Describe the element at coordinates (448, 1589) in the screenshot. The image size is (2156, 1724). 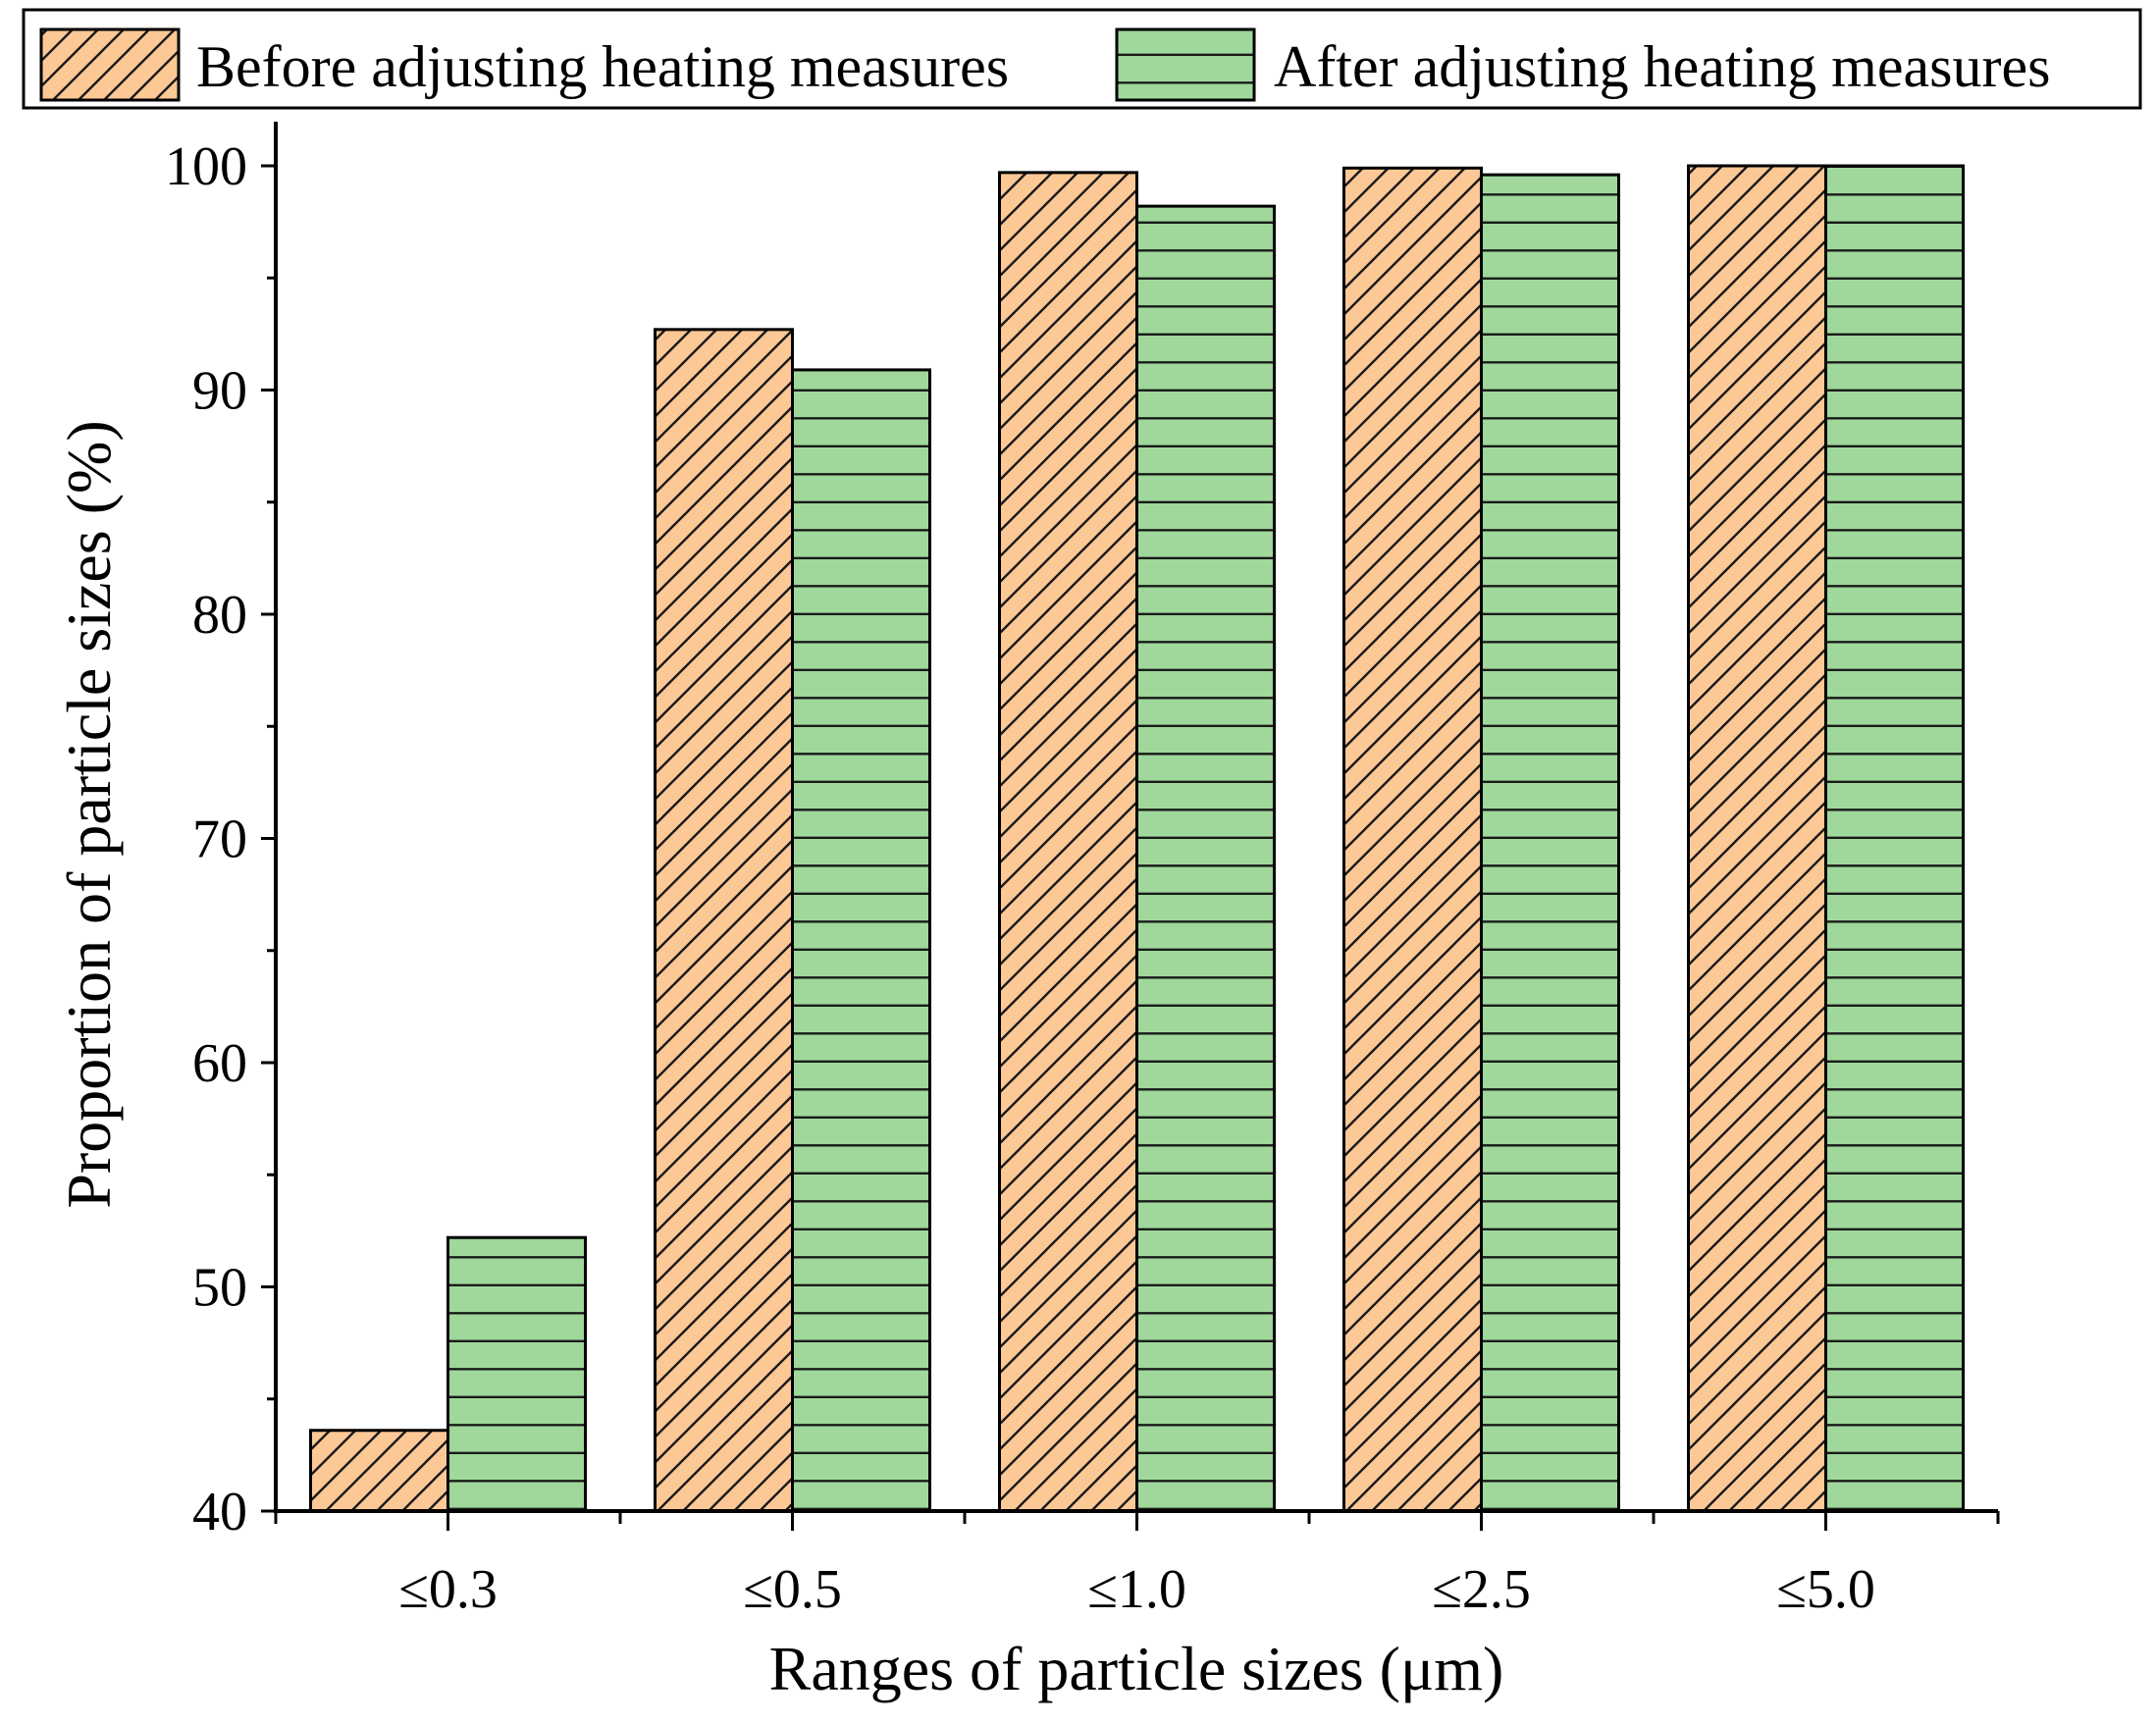
I see `x-tick-label: ≤0.3` at that location.